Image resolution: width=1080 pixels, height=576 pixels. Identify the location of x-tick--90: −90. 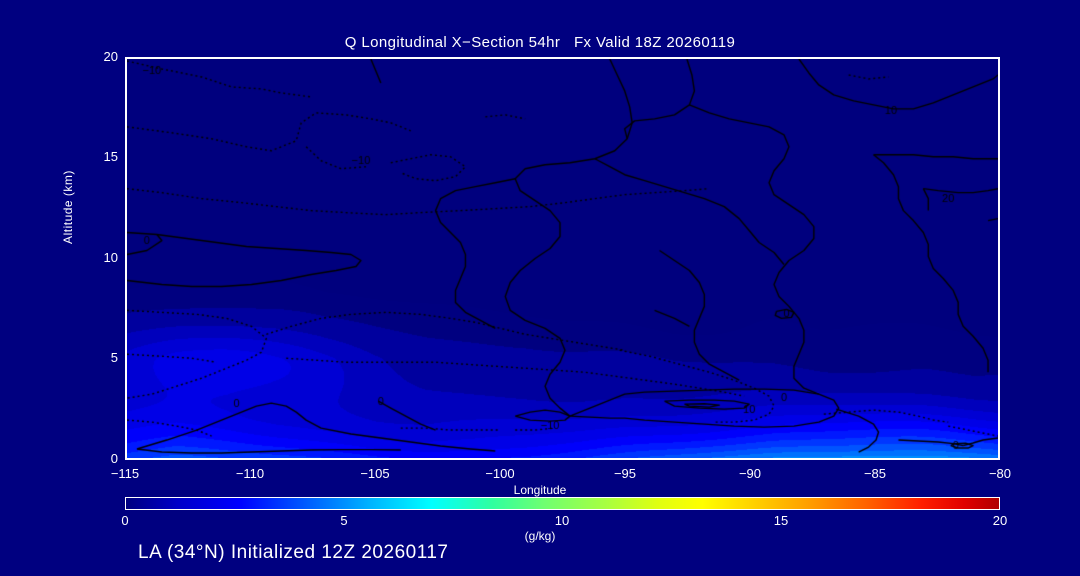
(750, 473).